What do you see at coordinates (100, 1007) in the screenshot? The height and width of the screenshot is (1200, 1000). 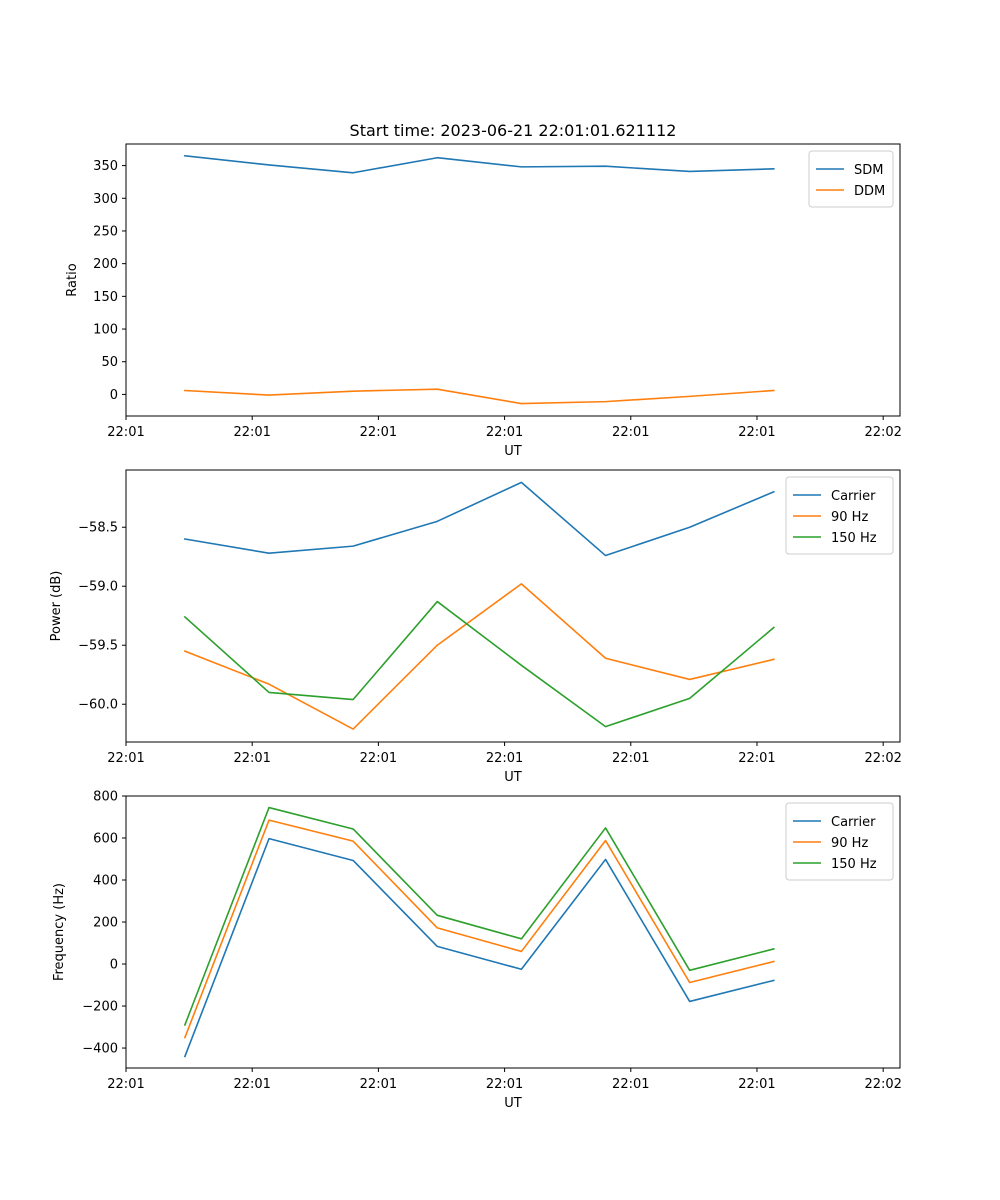 I see `frequency-y-tick-label: −200` at bounding box center [100, 1007].